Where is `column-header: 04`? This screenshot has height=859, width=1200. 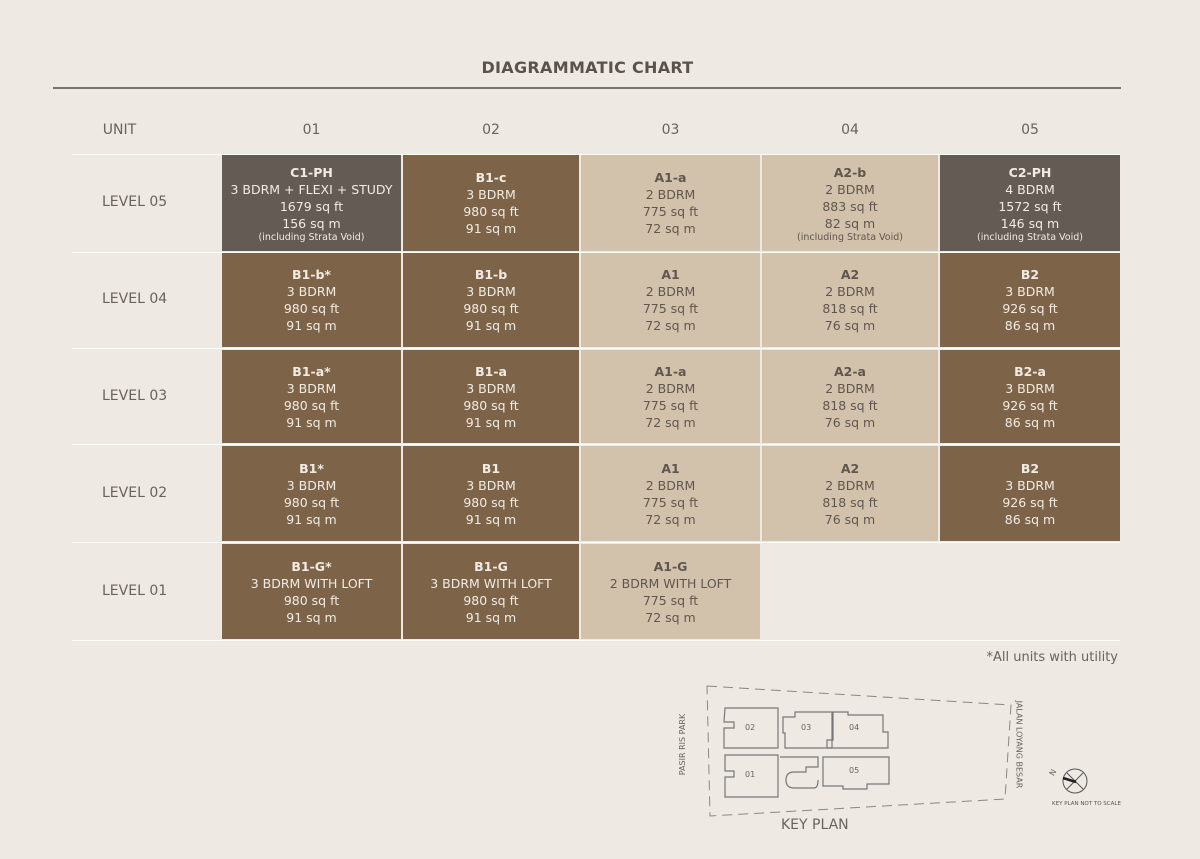 column-header: 04 is located at coordinates (850, 130).